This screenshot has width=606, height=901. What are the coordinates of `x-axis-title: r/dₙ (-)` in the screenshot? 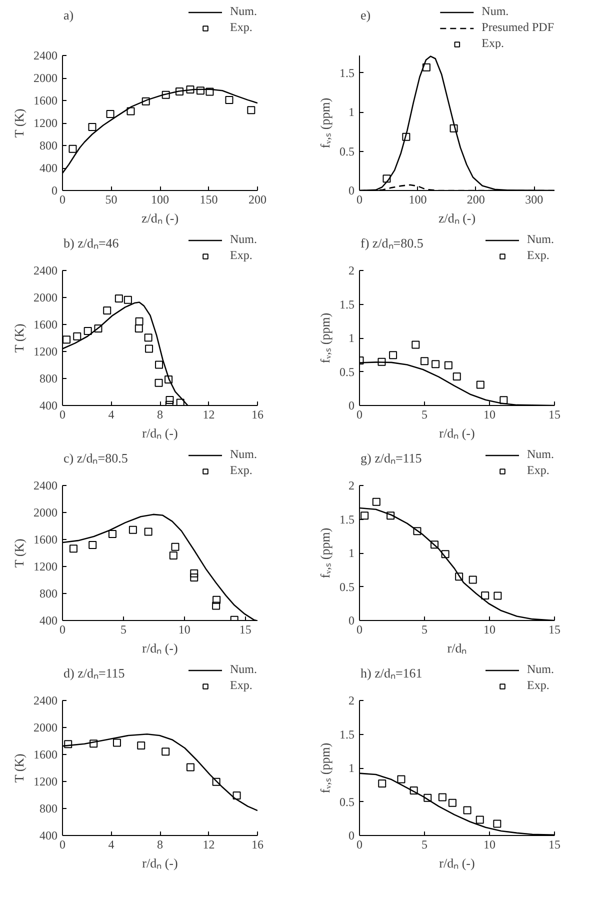 It's located at (160, 648).